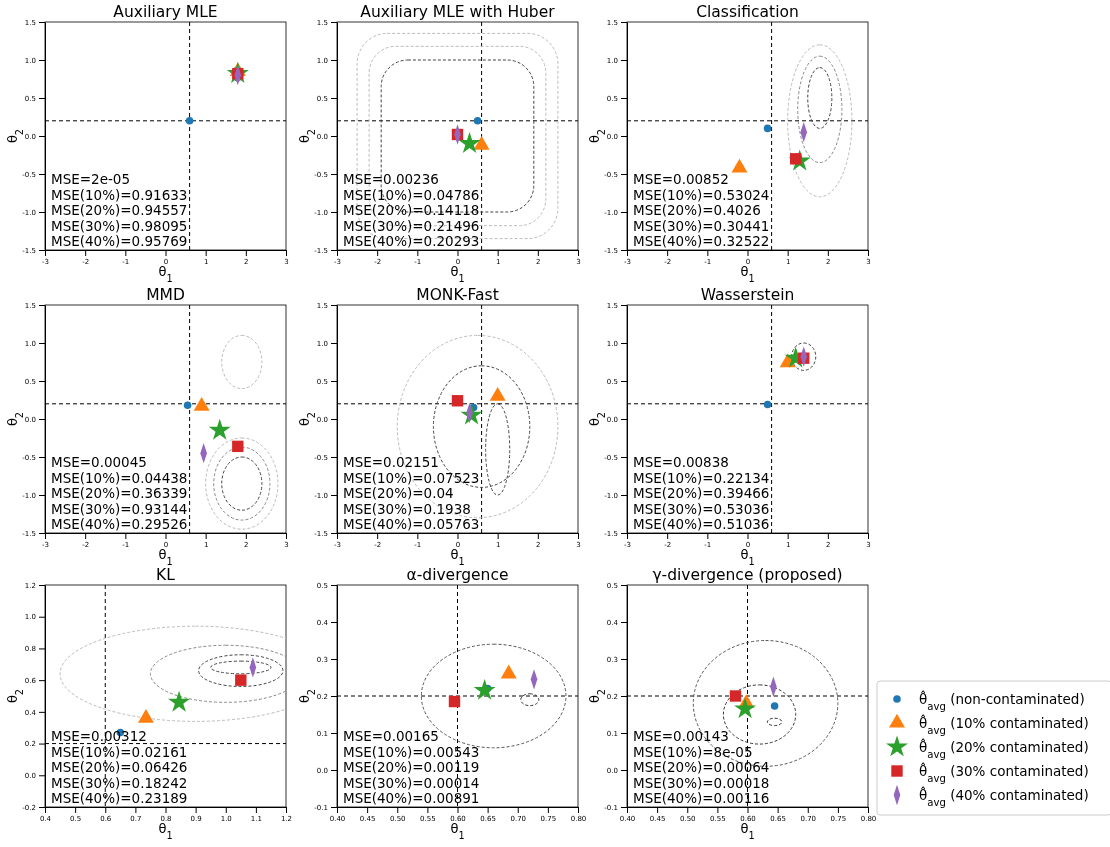 The height and width of the screenshot is (847, 1110). I want to click on annotation: MSE=0.00045, so click(99, 462).